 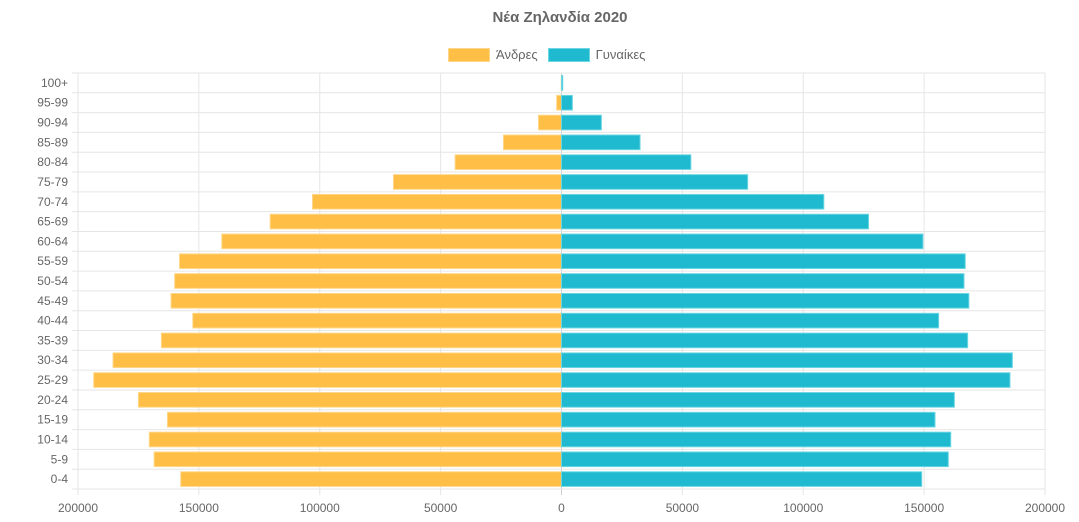 I want to click on legend-swatch-men, so click(x=469, y=54).